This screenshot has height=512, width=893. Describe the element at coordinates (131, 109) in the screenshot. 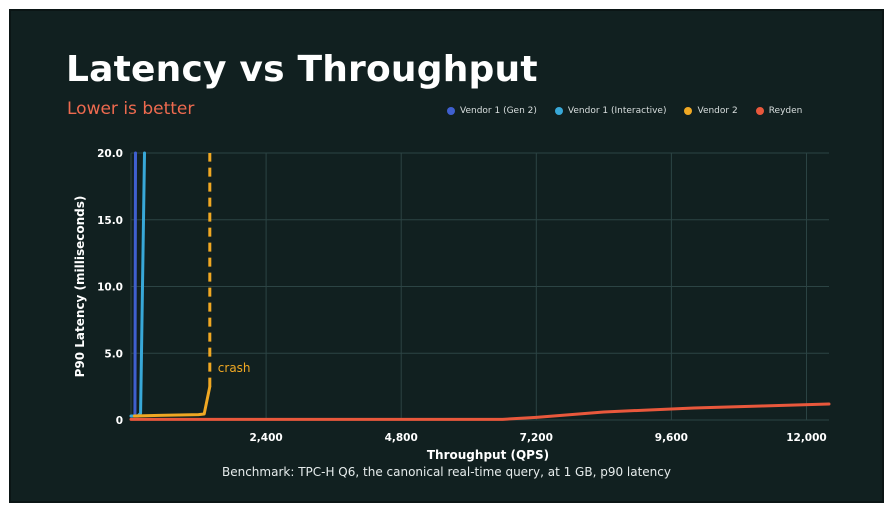

I see `chart-subtitle: Lower is better` at that location.